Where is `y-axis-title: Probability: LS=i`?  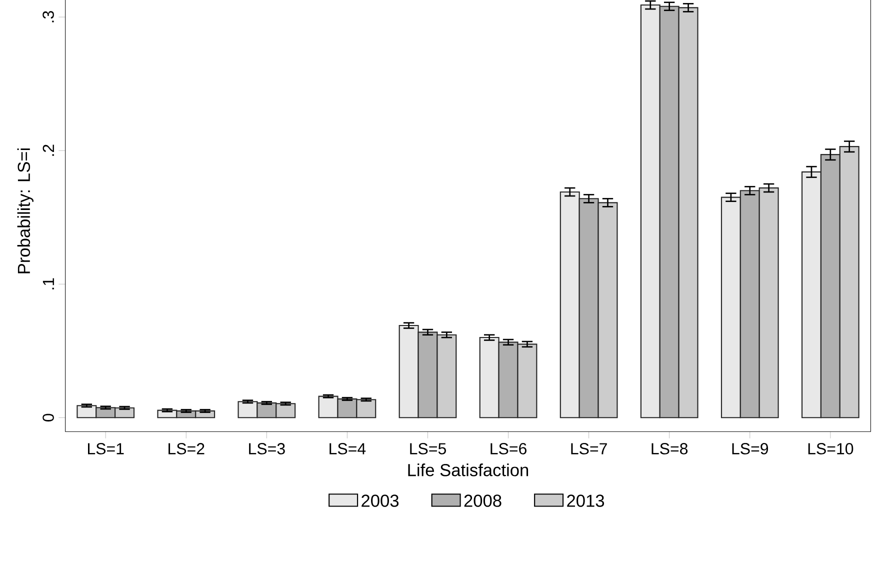 y-axis-title: Probability: LS=i is located at coordinates (25, 211).